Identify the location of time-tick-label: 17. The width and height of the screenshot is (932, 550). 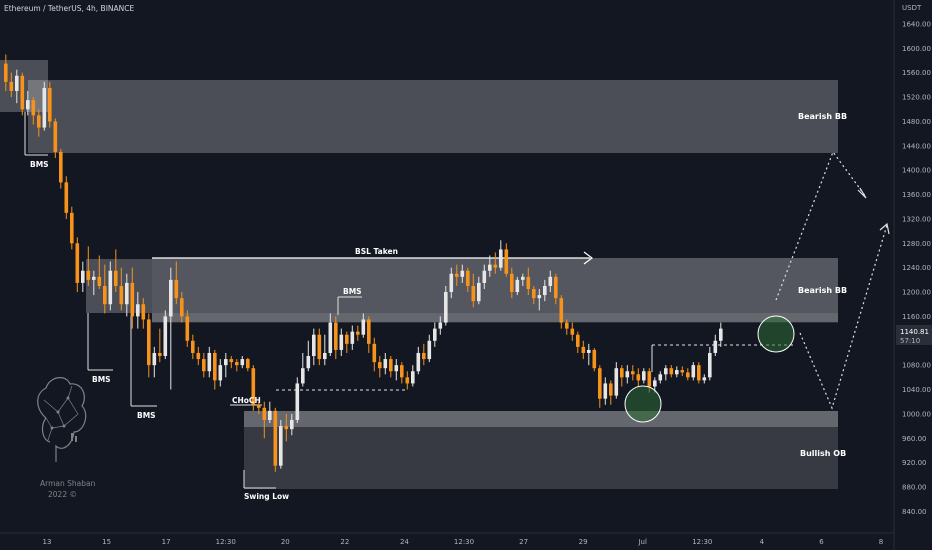
(166, 542).